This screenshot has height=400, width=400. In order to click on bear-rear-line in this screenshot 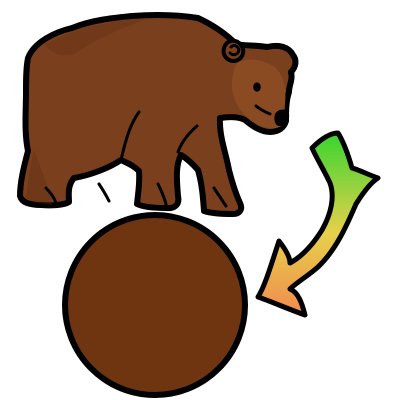, I will do `click(130, 136)`.